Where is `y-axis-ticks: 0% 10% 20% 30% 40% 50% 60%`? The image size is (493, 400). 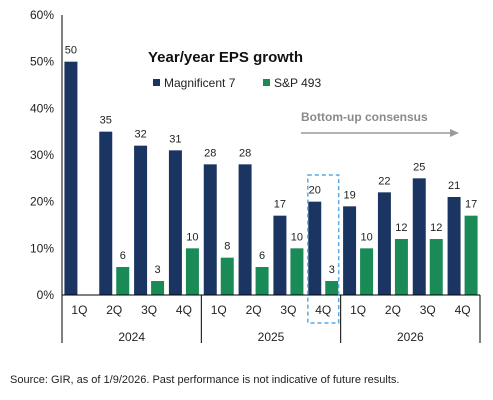 y-axis-ticks: 0% 10% 20% 30% 40% 50% 60% is located at coordinates (42, 155).